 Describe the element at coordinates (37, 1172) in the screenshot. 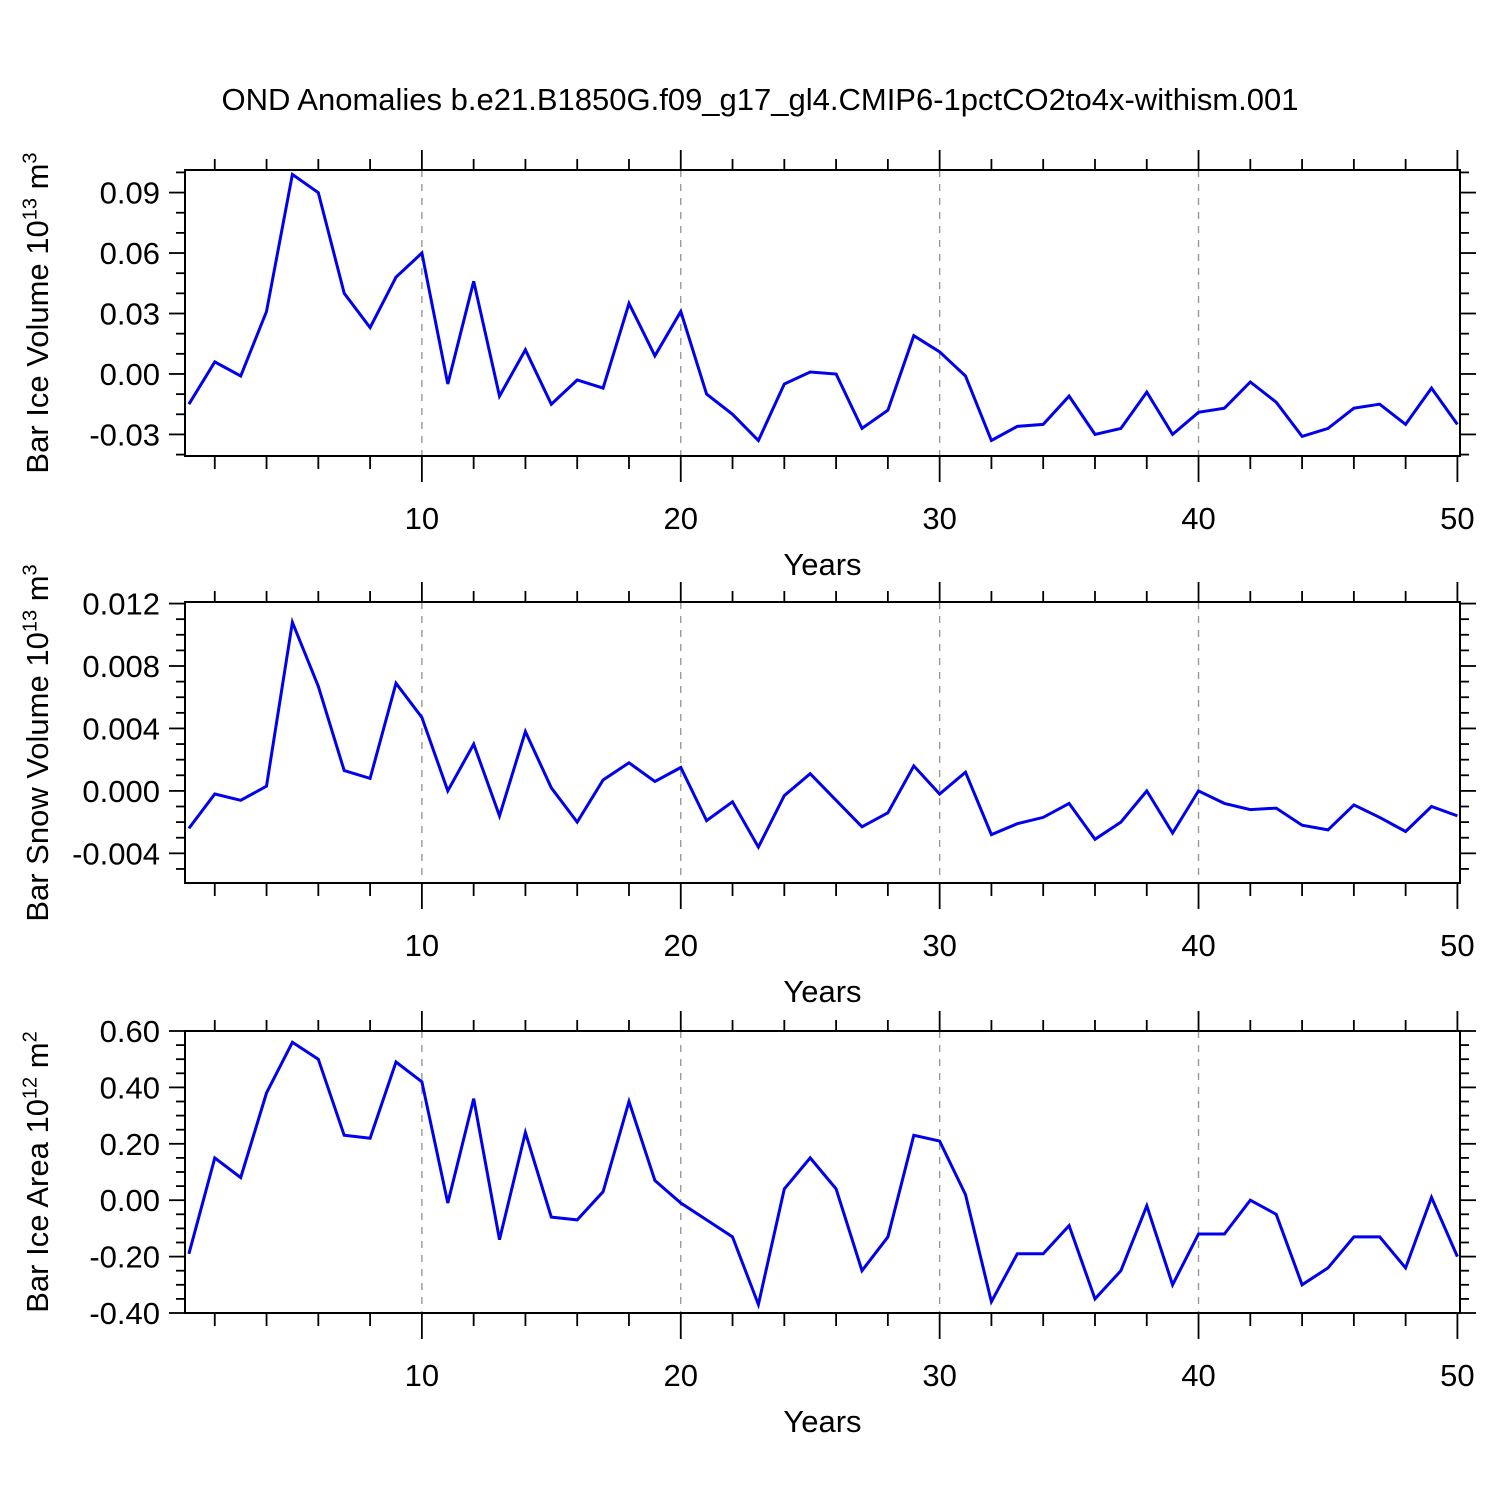

I see `y-axis-label-ice-area: Bar Ice Area 1012 m2` at that location.